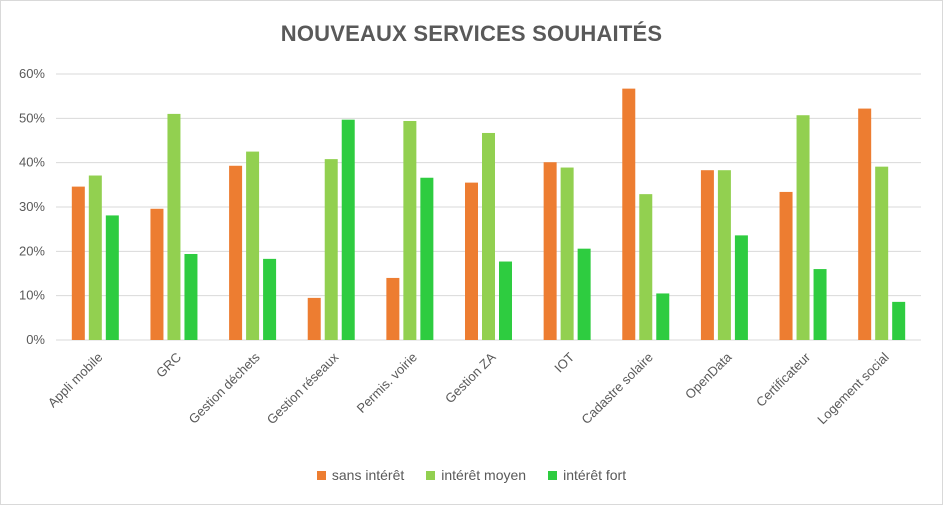 This screenshot has width=943, height=505. I want to click on y-tick-label: 50%, so click(32, 117).